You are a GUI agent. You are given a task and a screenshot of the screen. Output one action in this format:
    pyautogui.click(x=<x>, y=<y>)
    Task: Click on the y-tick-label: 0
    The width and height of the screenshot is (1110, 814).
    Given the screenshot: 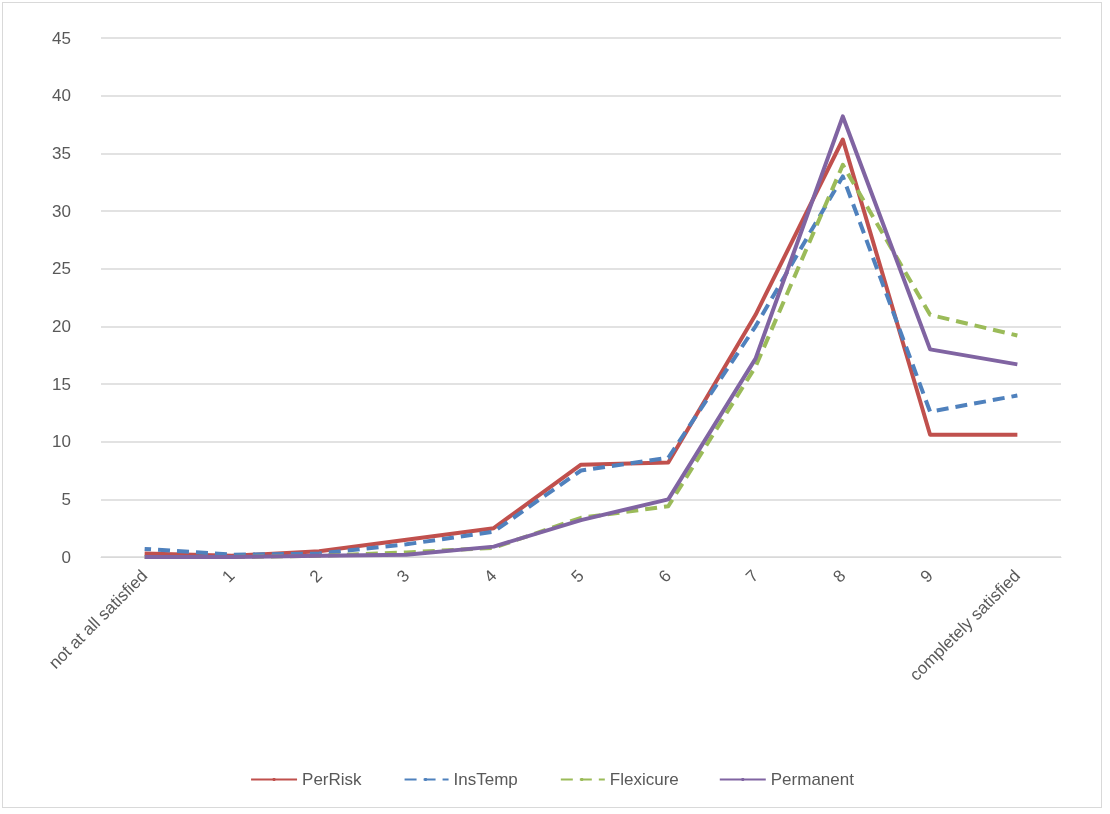 What is the action you would take?
    pyautogui.click(x=66, y=557)
    